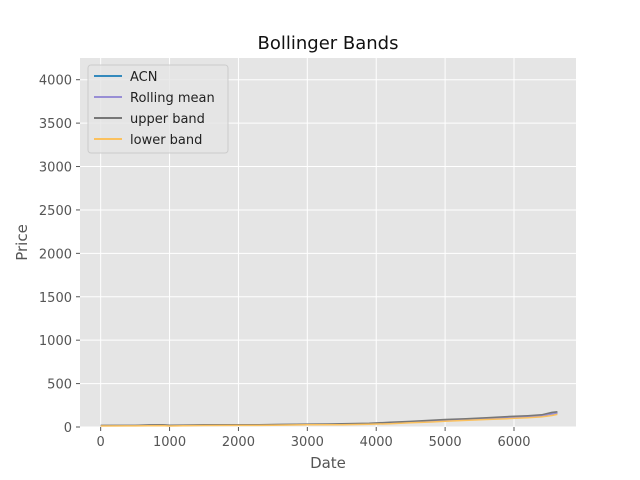 The height and width of the screenshot is (480, 640). I want to click on x-tick-label: 6000, so click(513, 442).